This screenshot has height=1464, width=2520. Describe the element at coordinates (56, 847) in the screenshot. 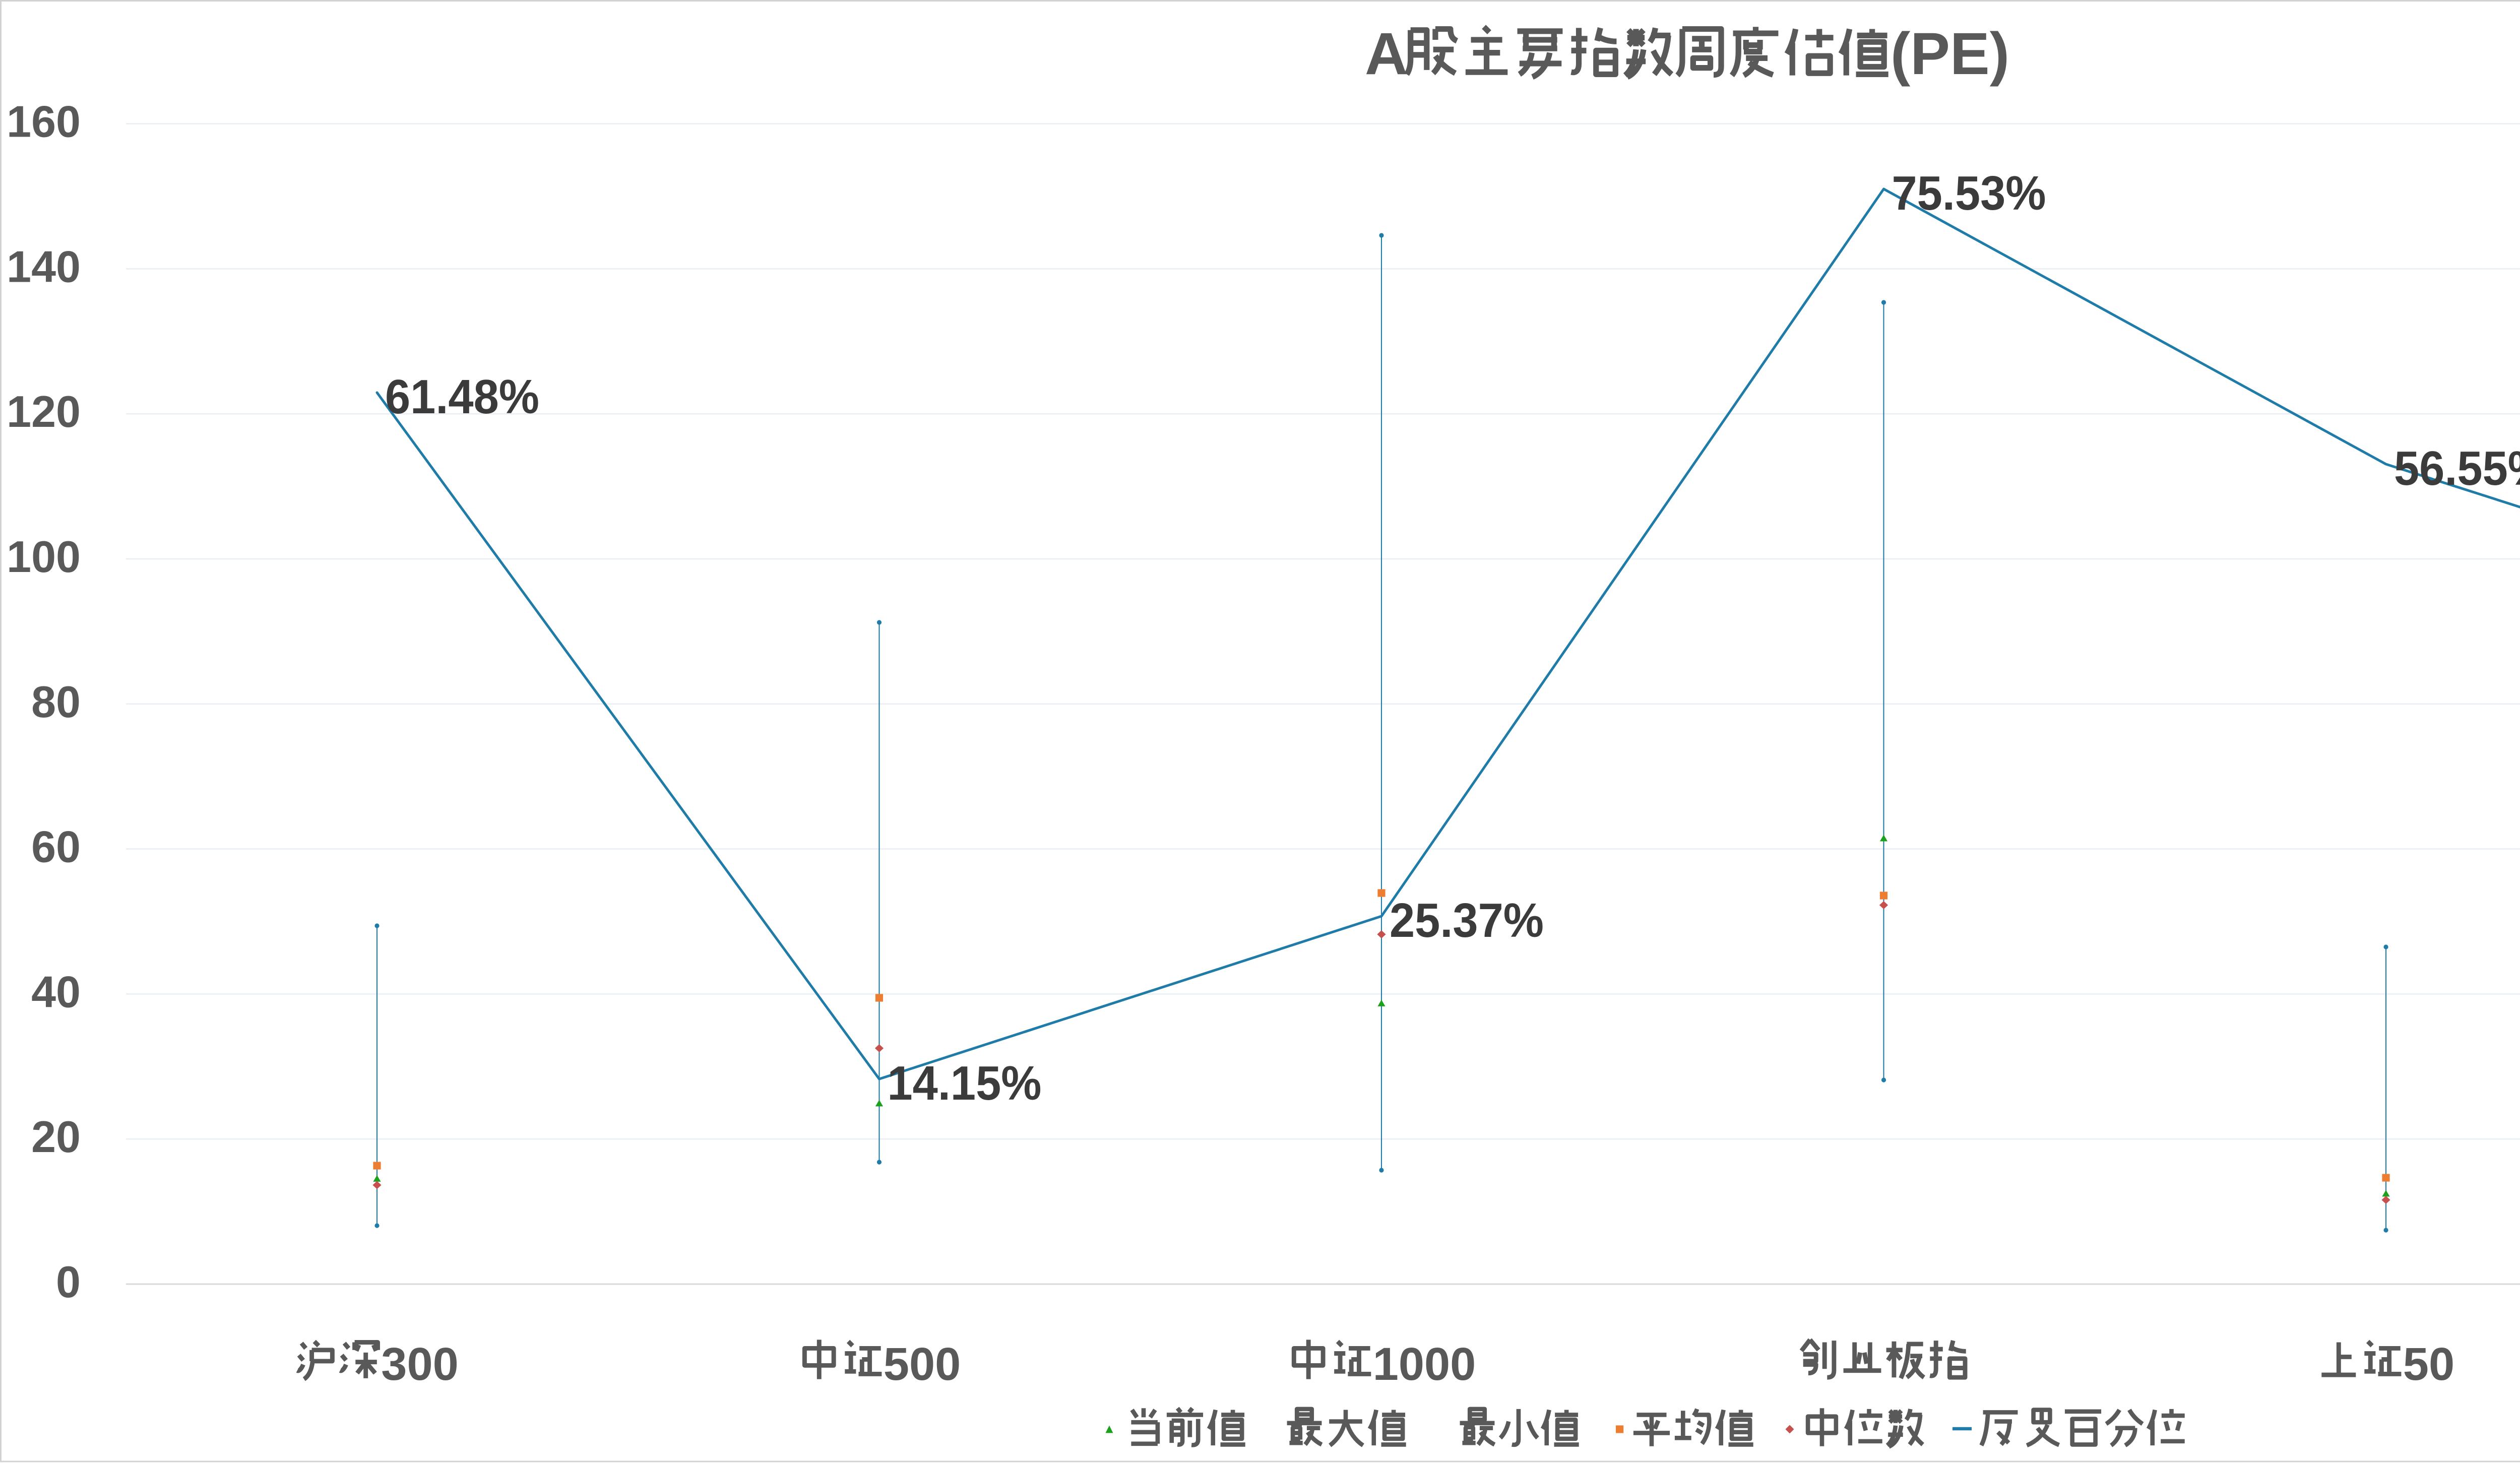

I see `svg-text: 60` at that location.